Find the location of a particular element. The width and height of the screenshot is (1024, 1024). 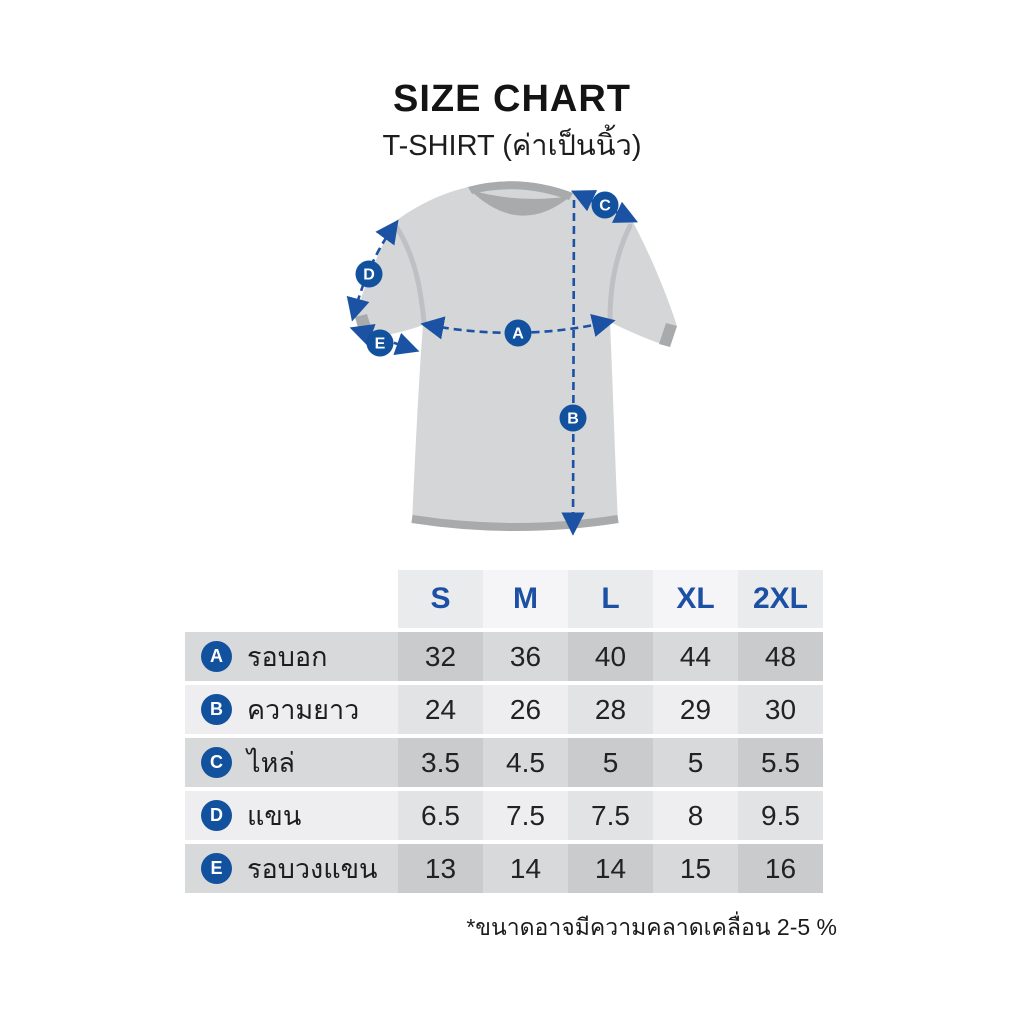

table-cell: 28 is located at coordinates (610, 709).